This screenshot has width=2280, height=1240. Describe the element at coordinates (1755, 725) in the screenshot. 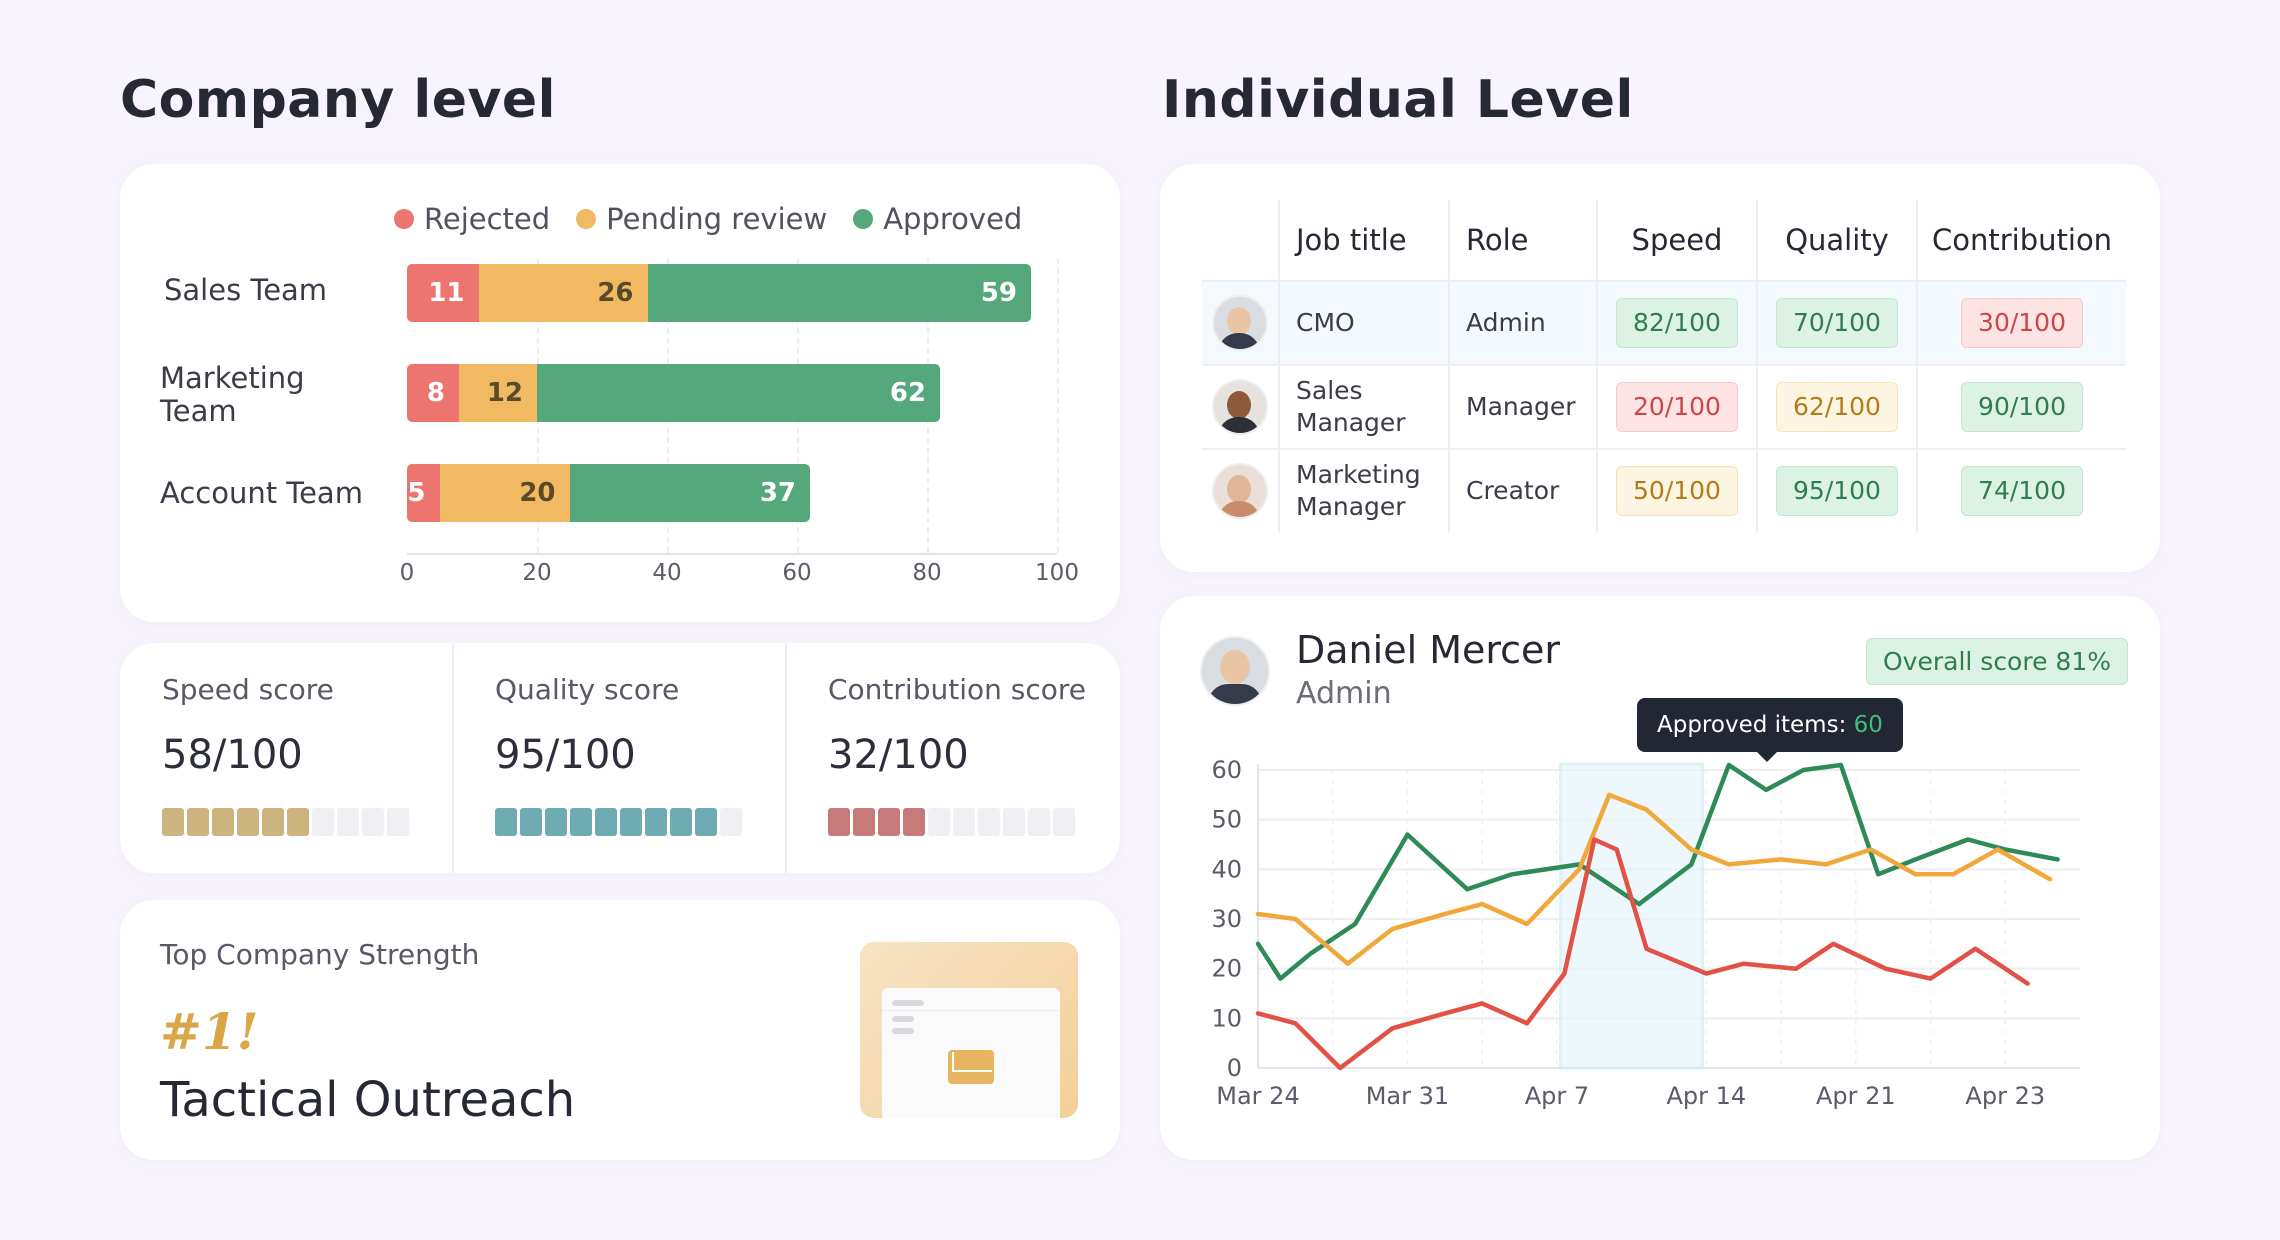

I see `tooltip-label: Approved items:` at that location.